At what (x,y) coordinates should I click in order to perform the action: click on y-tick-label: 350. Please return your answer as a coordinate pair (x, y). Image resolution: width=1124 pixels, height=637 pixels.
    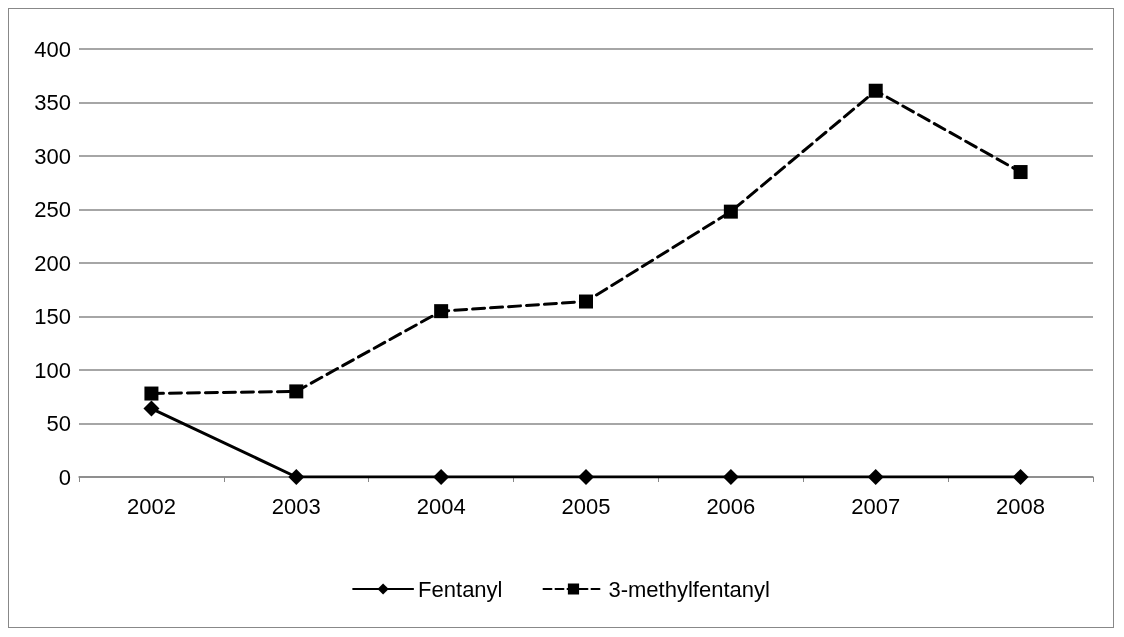
    Looking at the image, I should click on (52, 102).